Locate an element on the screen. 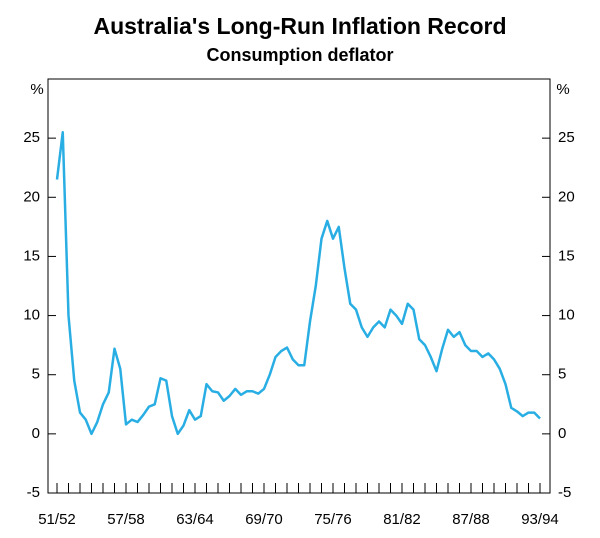 This screenshot has width=600, height=538. y2-tick-label: 0 is located at coordinates (562, 433).